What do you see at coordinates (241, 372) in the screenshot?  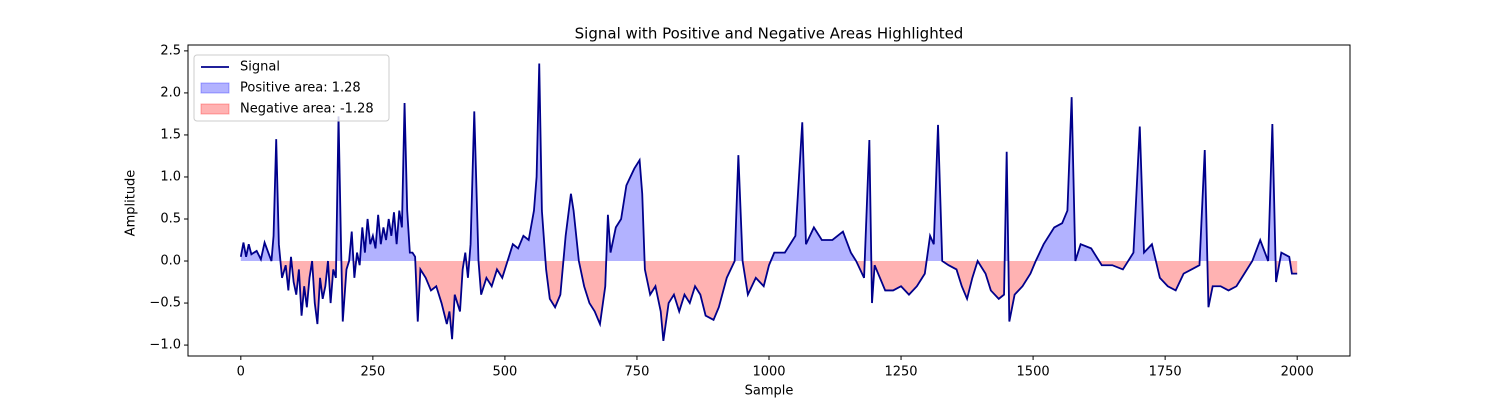 I see `x-tick-label: 0` at bounding box center [241, 372].